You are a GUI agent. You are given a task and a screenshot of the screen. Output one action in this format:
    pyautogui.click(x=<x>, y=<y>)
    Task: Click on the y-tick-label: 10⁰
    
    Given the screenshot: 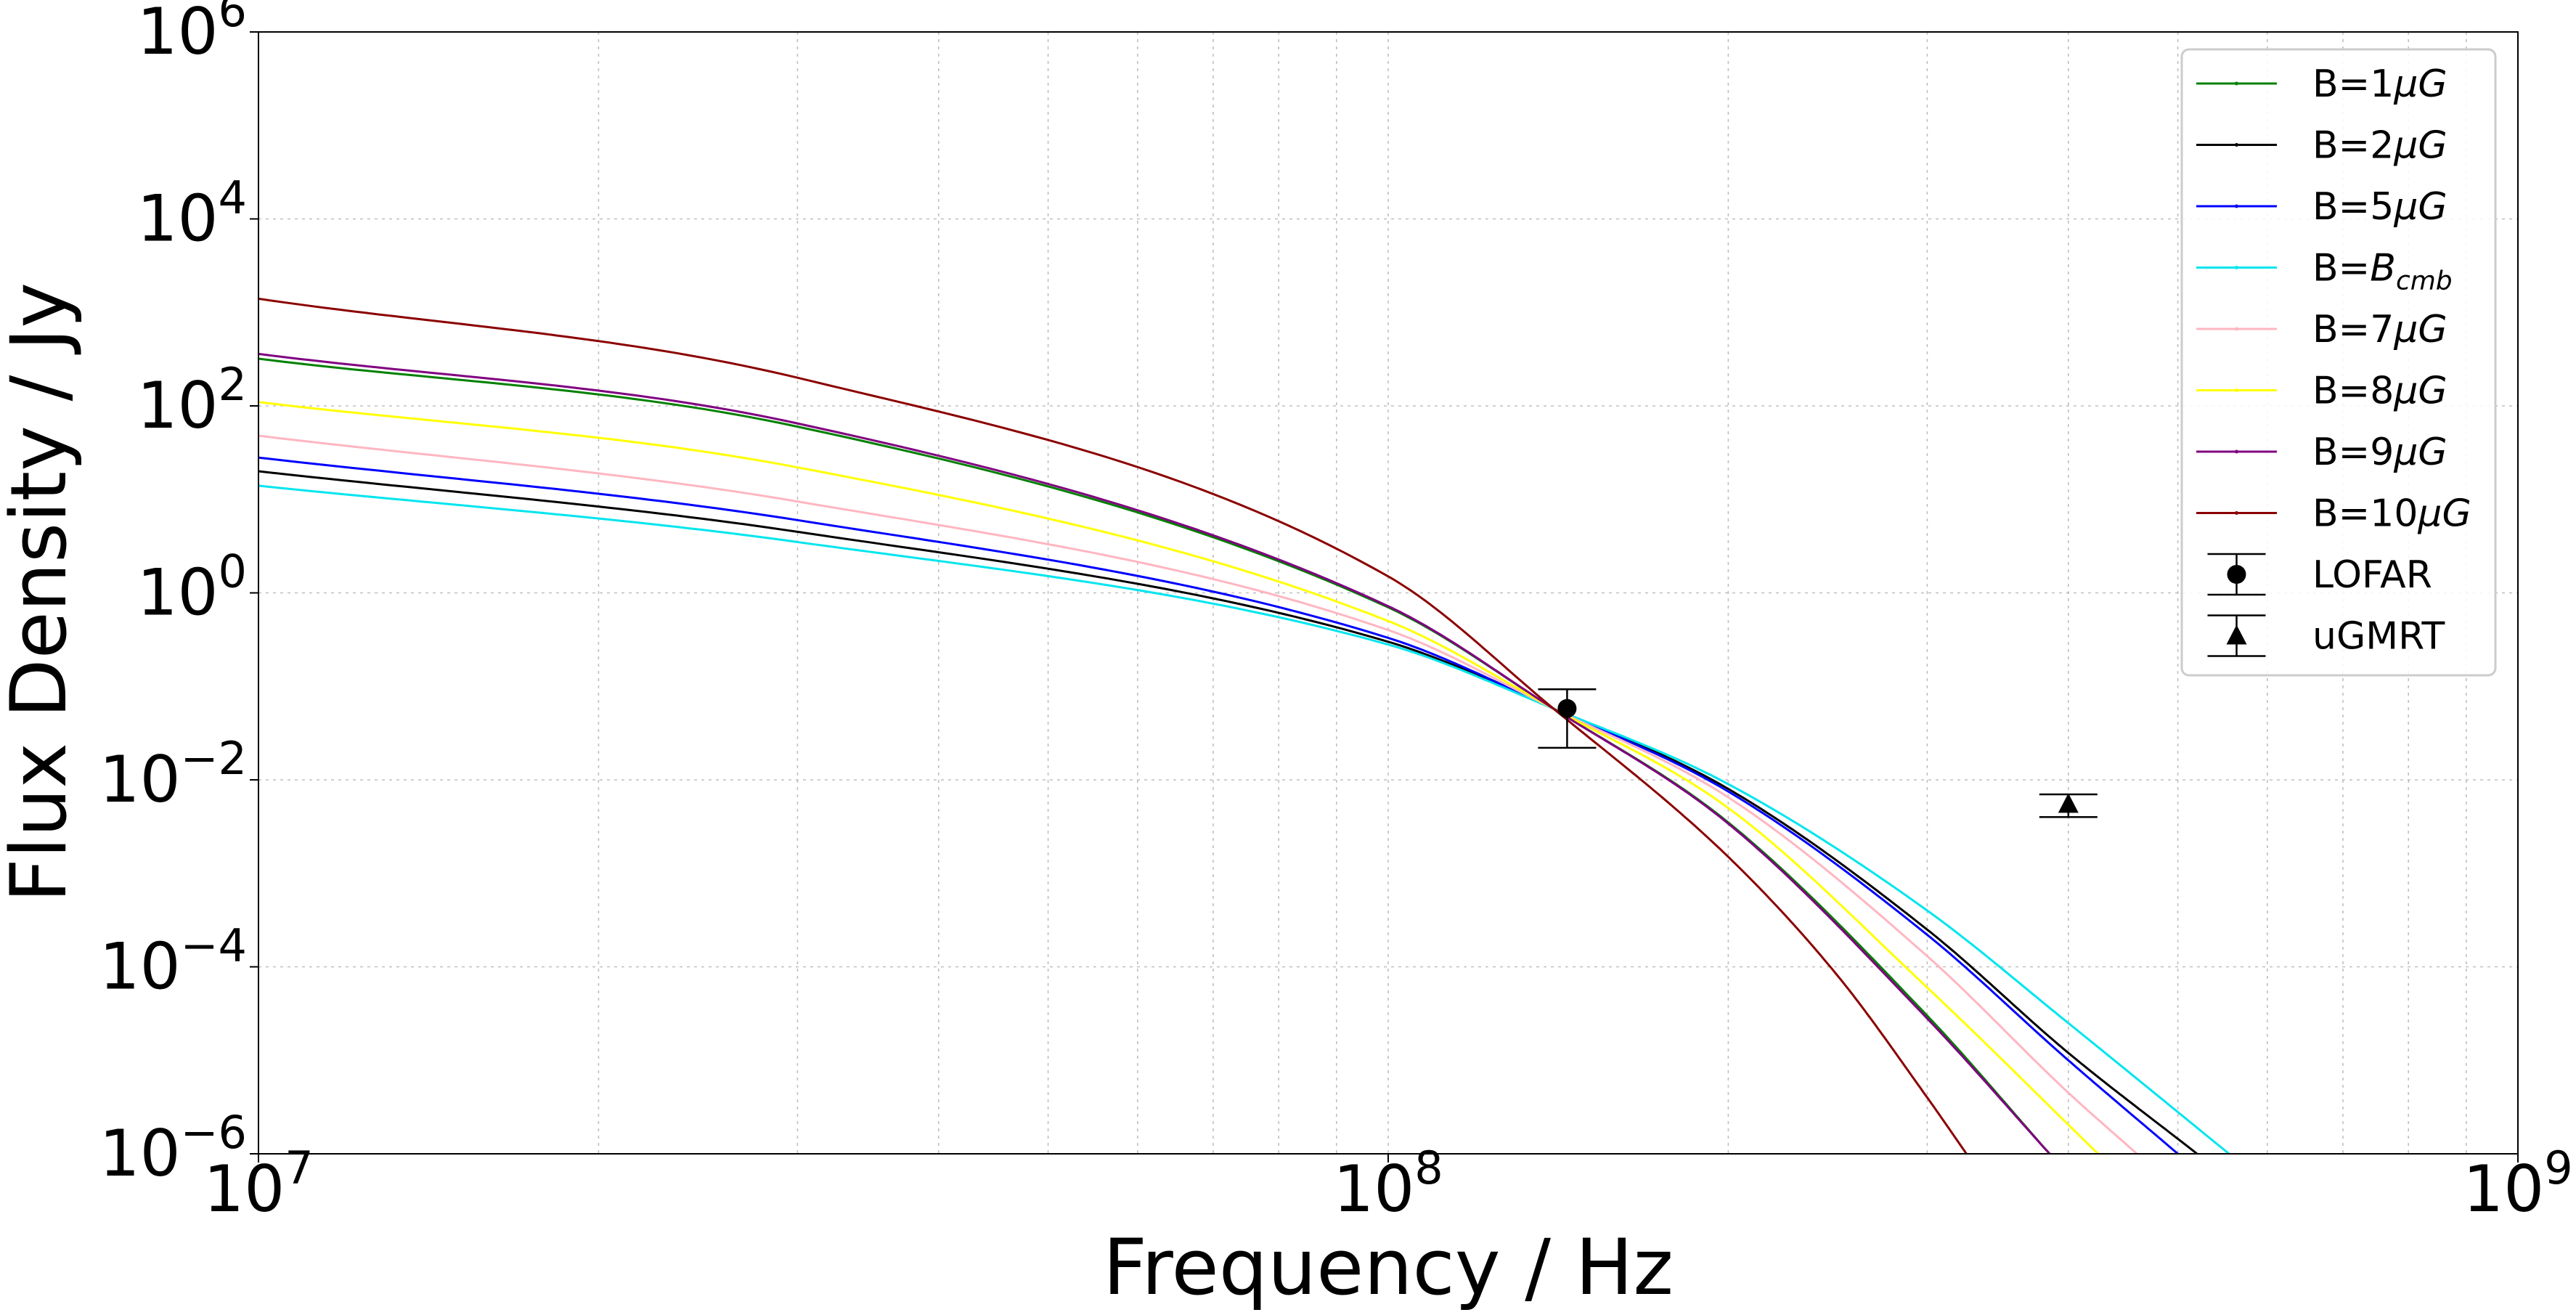 What is the action you would take?
    pyautogui.click(x=192, y=587)
    